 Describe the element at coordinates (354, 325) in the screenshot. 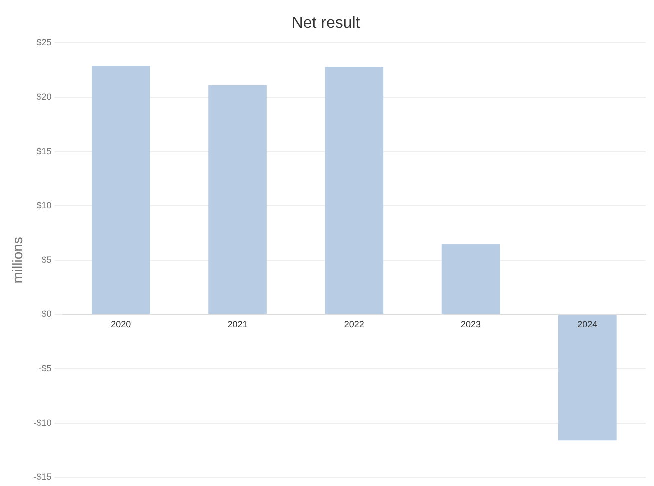

I see `x-tick-label: 2022` at that location.